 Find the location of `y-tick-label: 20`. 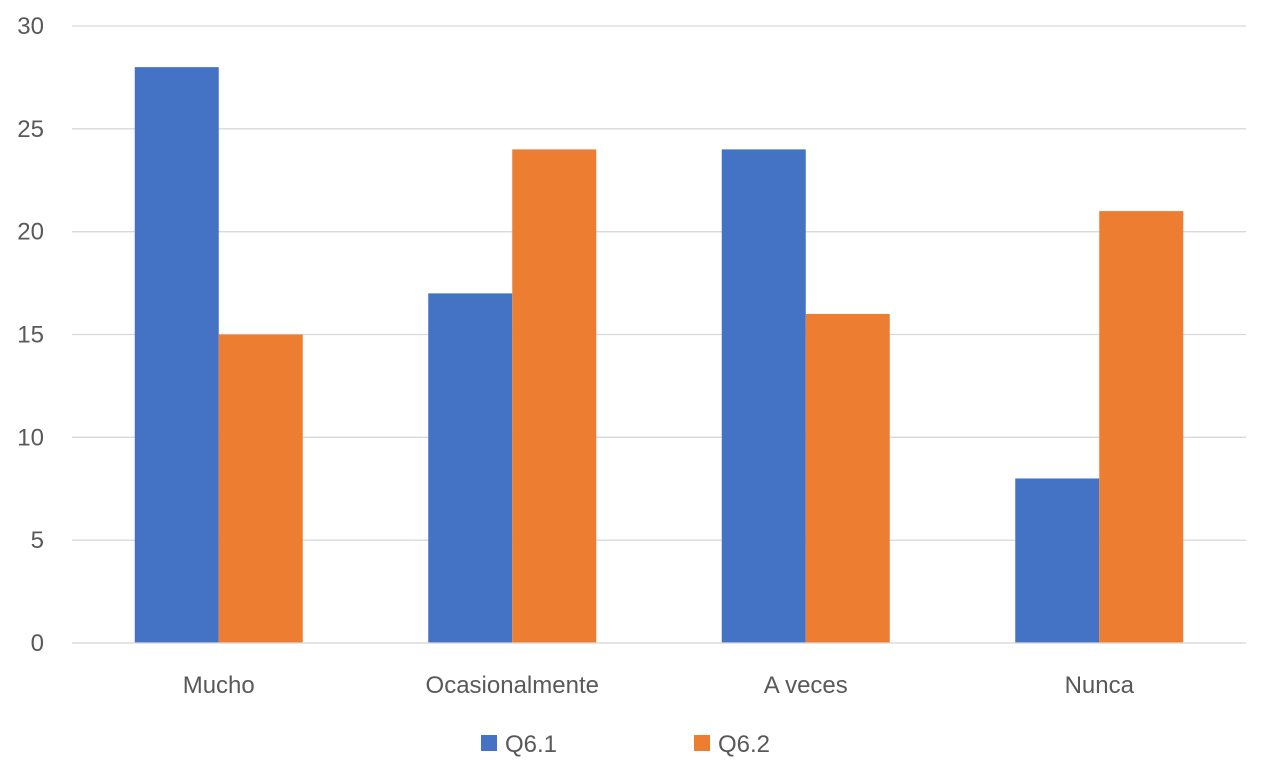

y-tick-label: 20 is located at coordinates (30, 232).